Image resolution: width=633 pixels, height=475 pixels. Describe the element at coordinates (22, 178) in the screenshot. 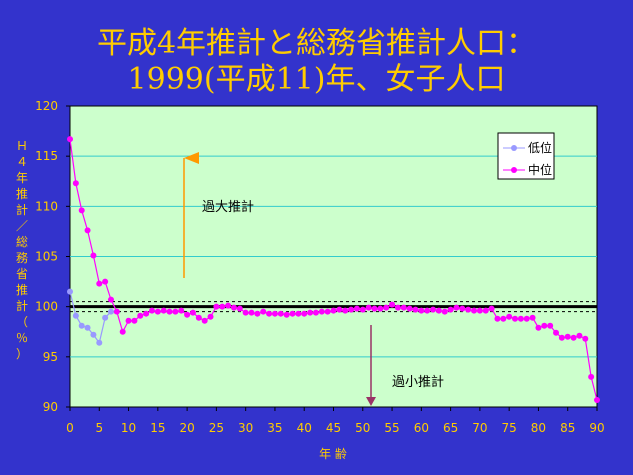

I see `y-axis-label-char: 年` at that location.